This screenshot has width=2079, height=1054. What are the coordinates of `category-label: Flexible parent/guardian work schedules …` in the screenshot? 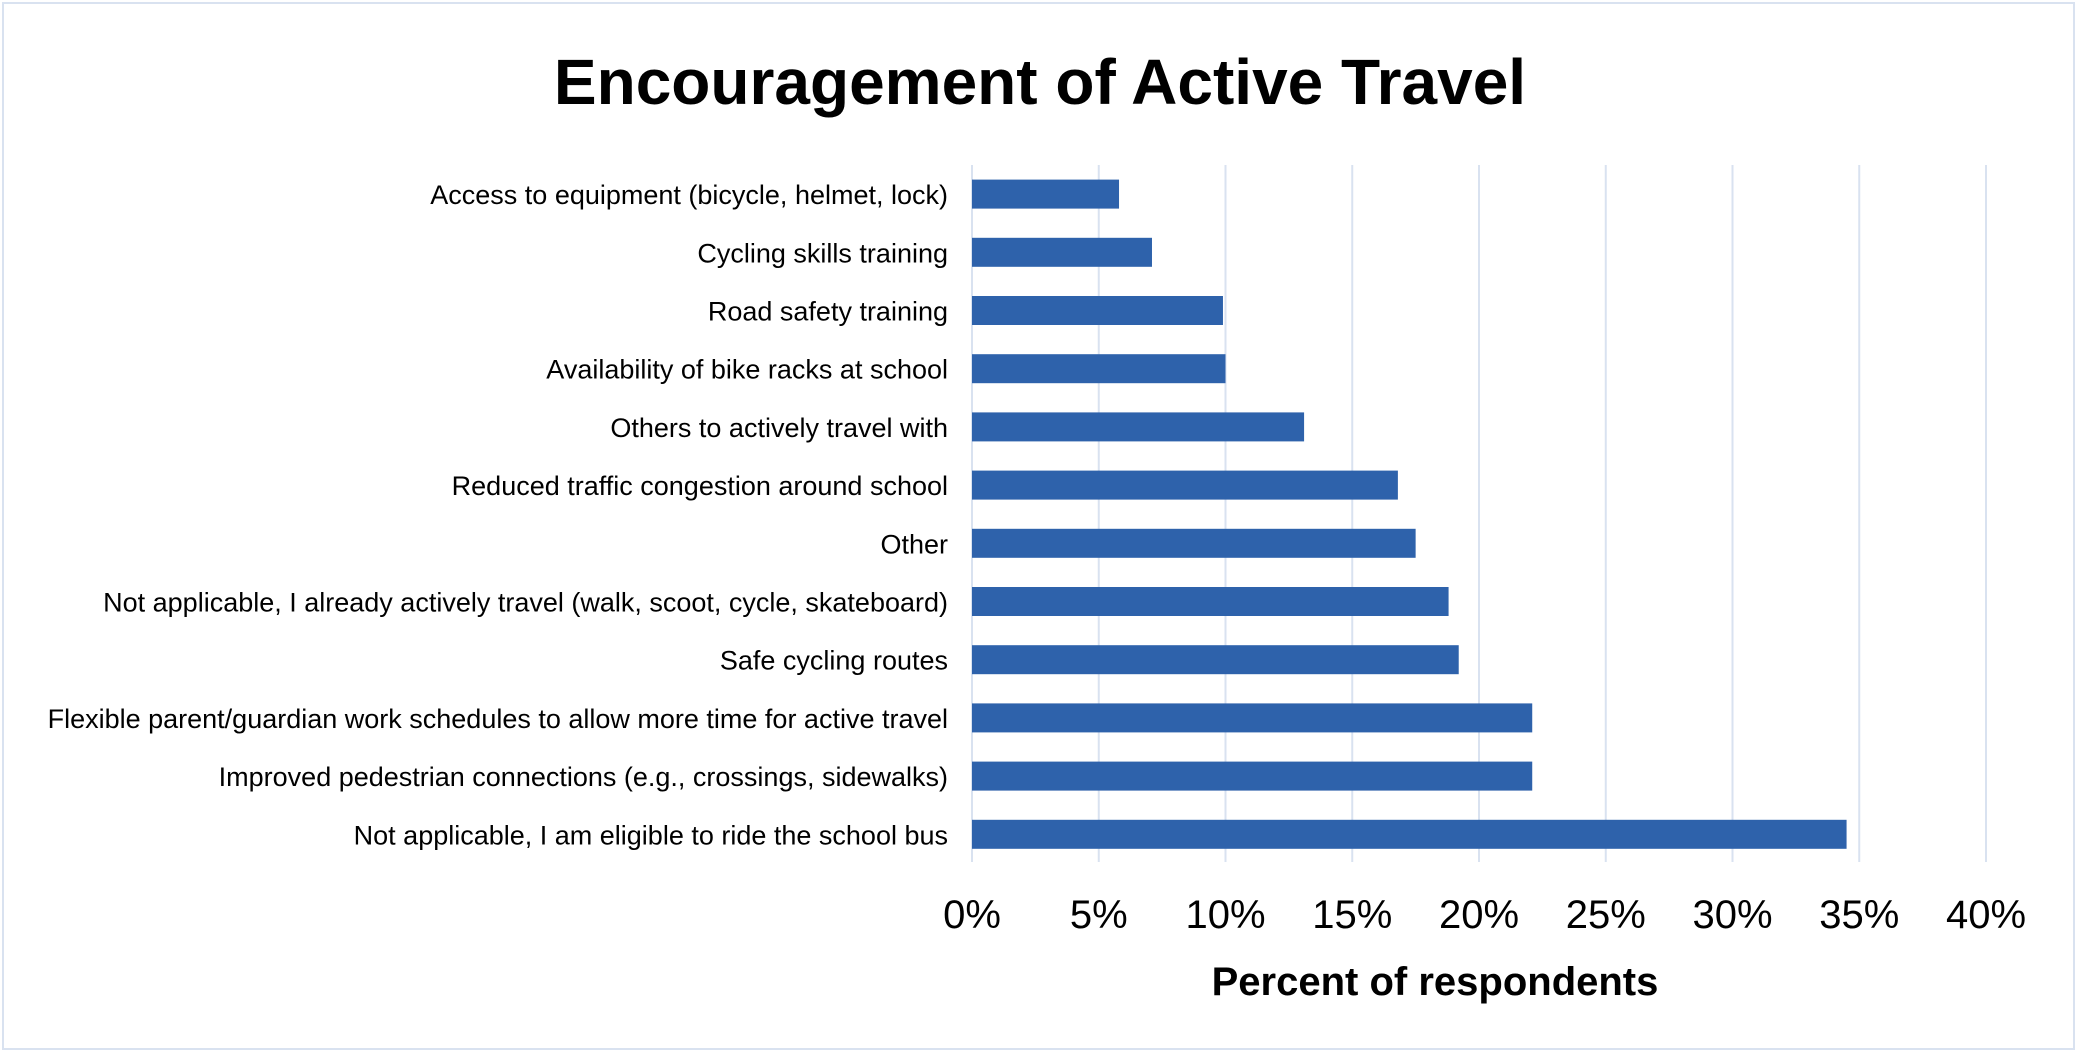 It's located at (498, 719).